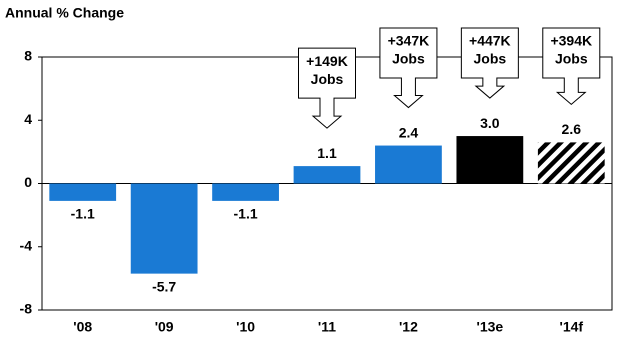 The width and height of the screenshot is (626, 342). What do you see at coordinates (164, 286) in the screenshot?
I see `value-label: -5.7` at bounding box center [164, 286].